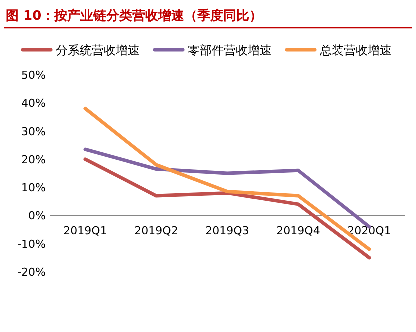 This screenshot has width=416, height=332. What do you see at coordinates (34, 103) in the screenshot?
I see `y-tick-label: 40%` at bounding box center [34, 103].